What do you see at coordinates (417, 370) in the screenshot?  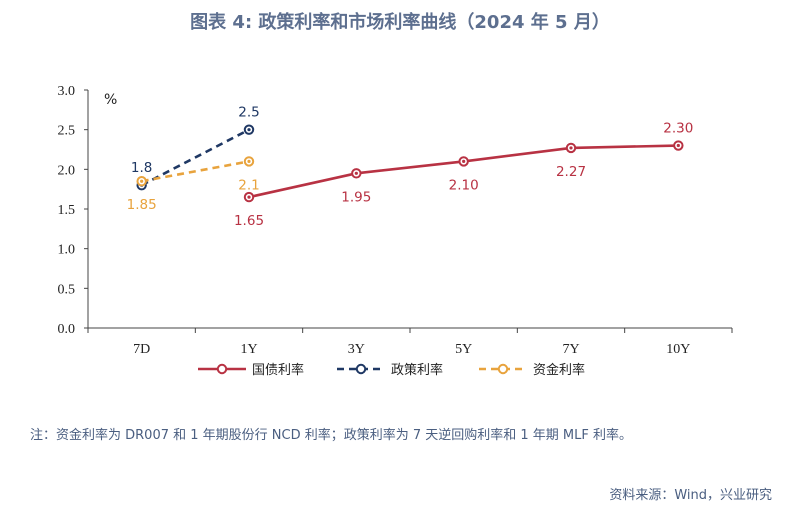 I see `legend-label: 政策利率` at bounding box center [417, 370].